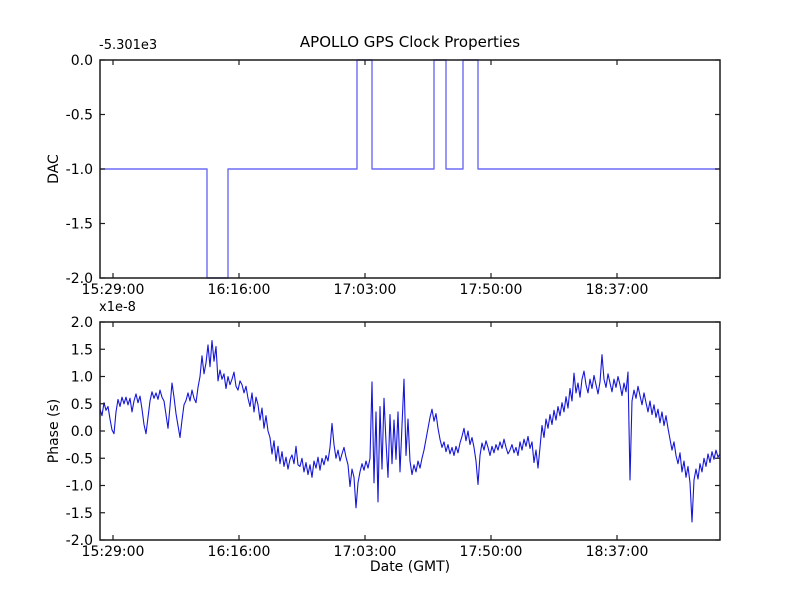 This screenshot has height=600, width=800. Describe the element at coordinates (54, 169) in the screenshot. I see `dac-axis-label: DAC` at that location.